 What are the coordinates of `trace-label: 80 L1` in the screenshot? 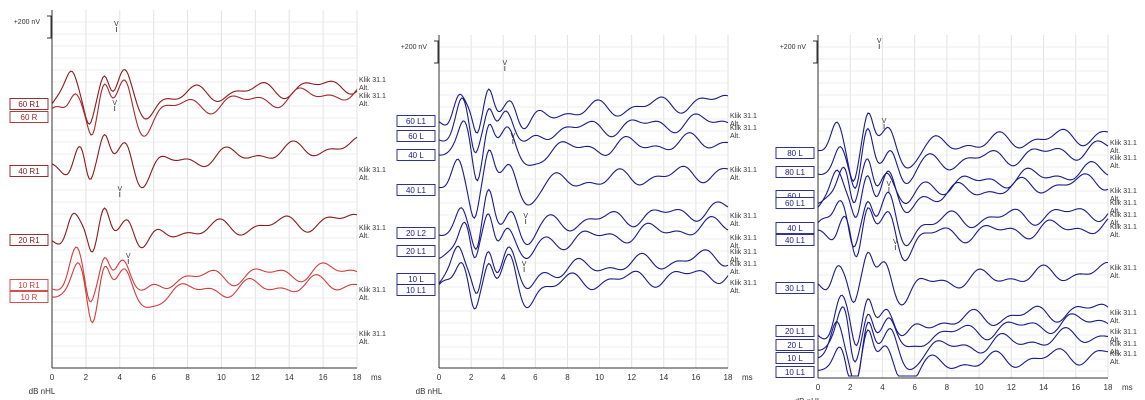 It's located at (795, 172).